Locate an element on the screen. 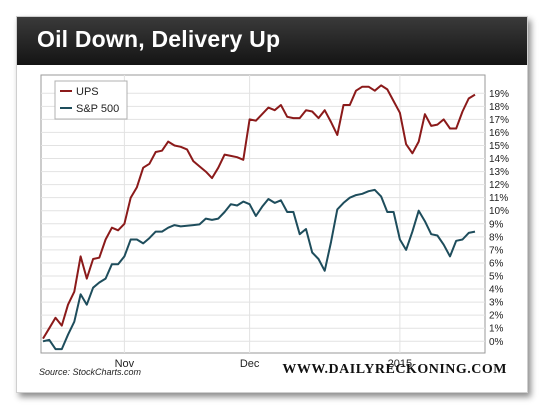 This screenshot has height=409, width=550. legend-box is located at coordinates (91, 100).